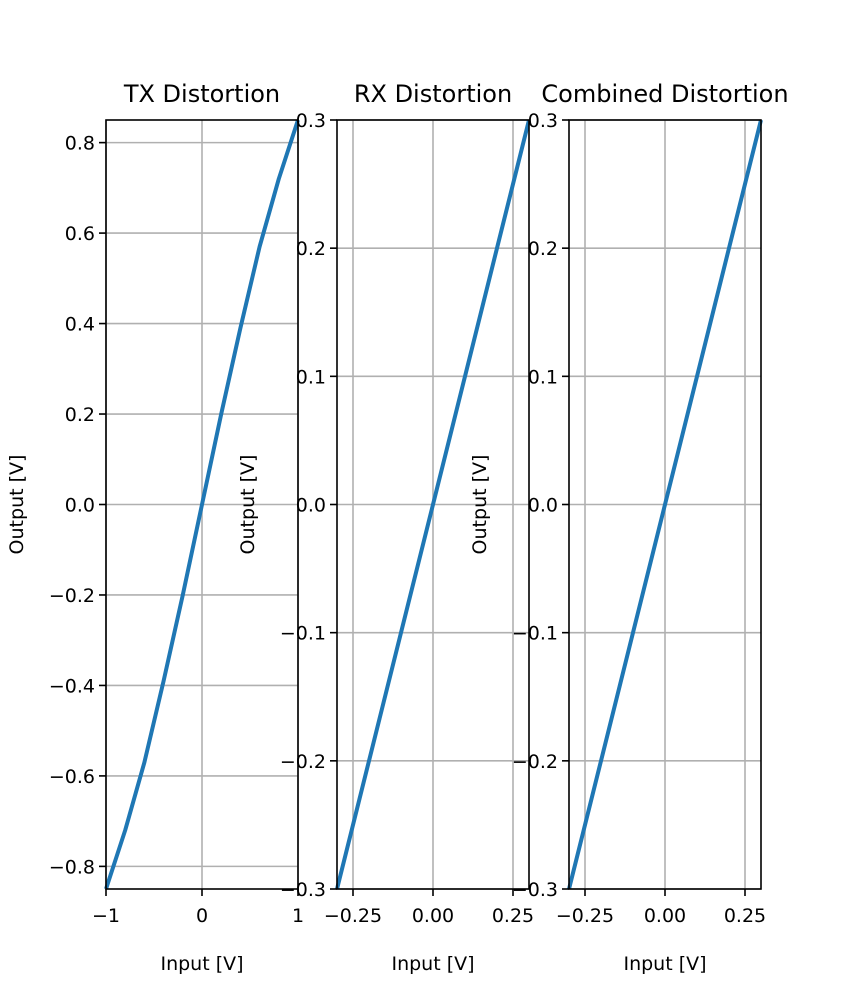  Describe the element at coordinates (106, 916) in the screenshot. I see `tx-x-tick-label: −1` at that location.